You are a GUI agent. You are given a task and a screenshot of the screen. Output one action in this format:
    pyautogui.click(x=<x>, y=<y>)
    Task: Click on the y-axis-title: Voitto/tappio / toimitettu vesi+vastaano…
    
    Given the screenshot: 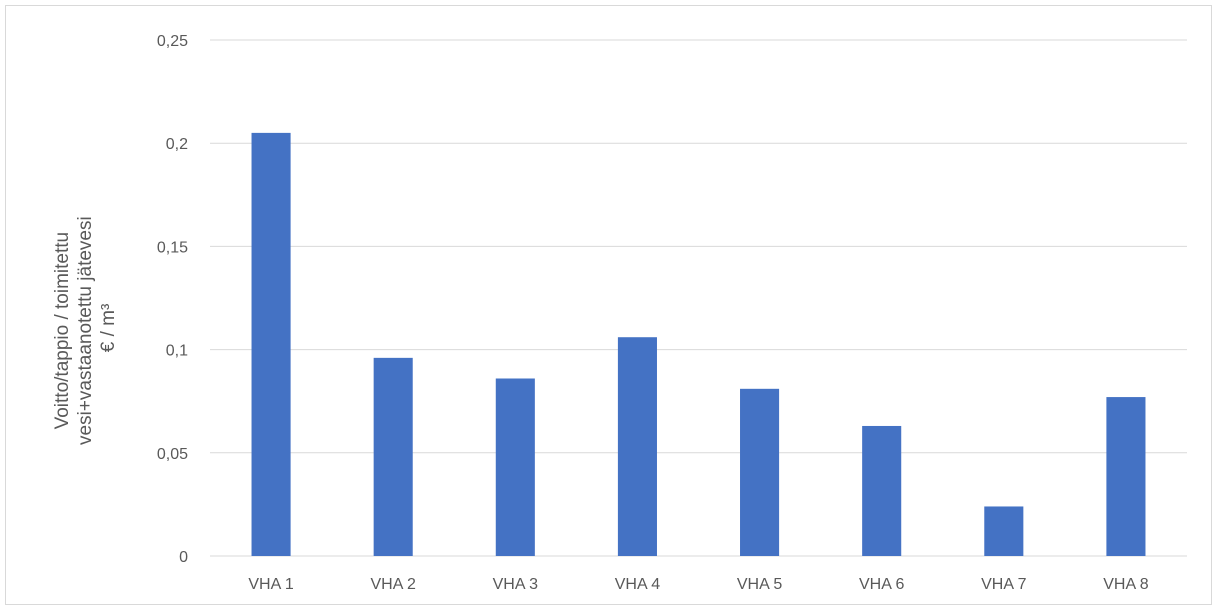 What is the action you would take?
    pyautogui.click(x=85, y=328)
    